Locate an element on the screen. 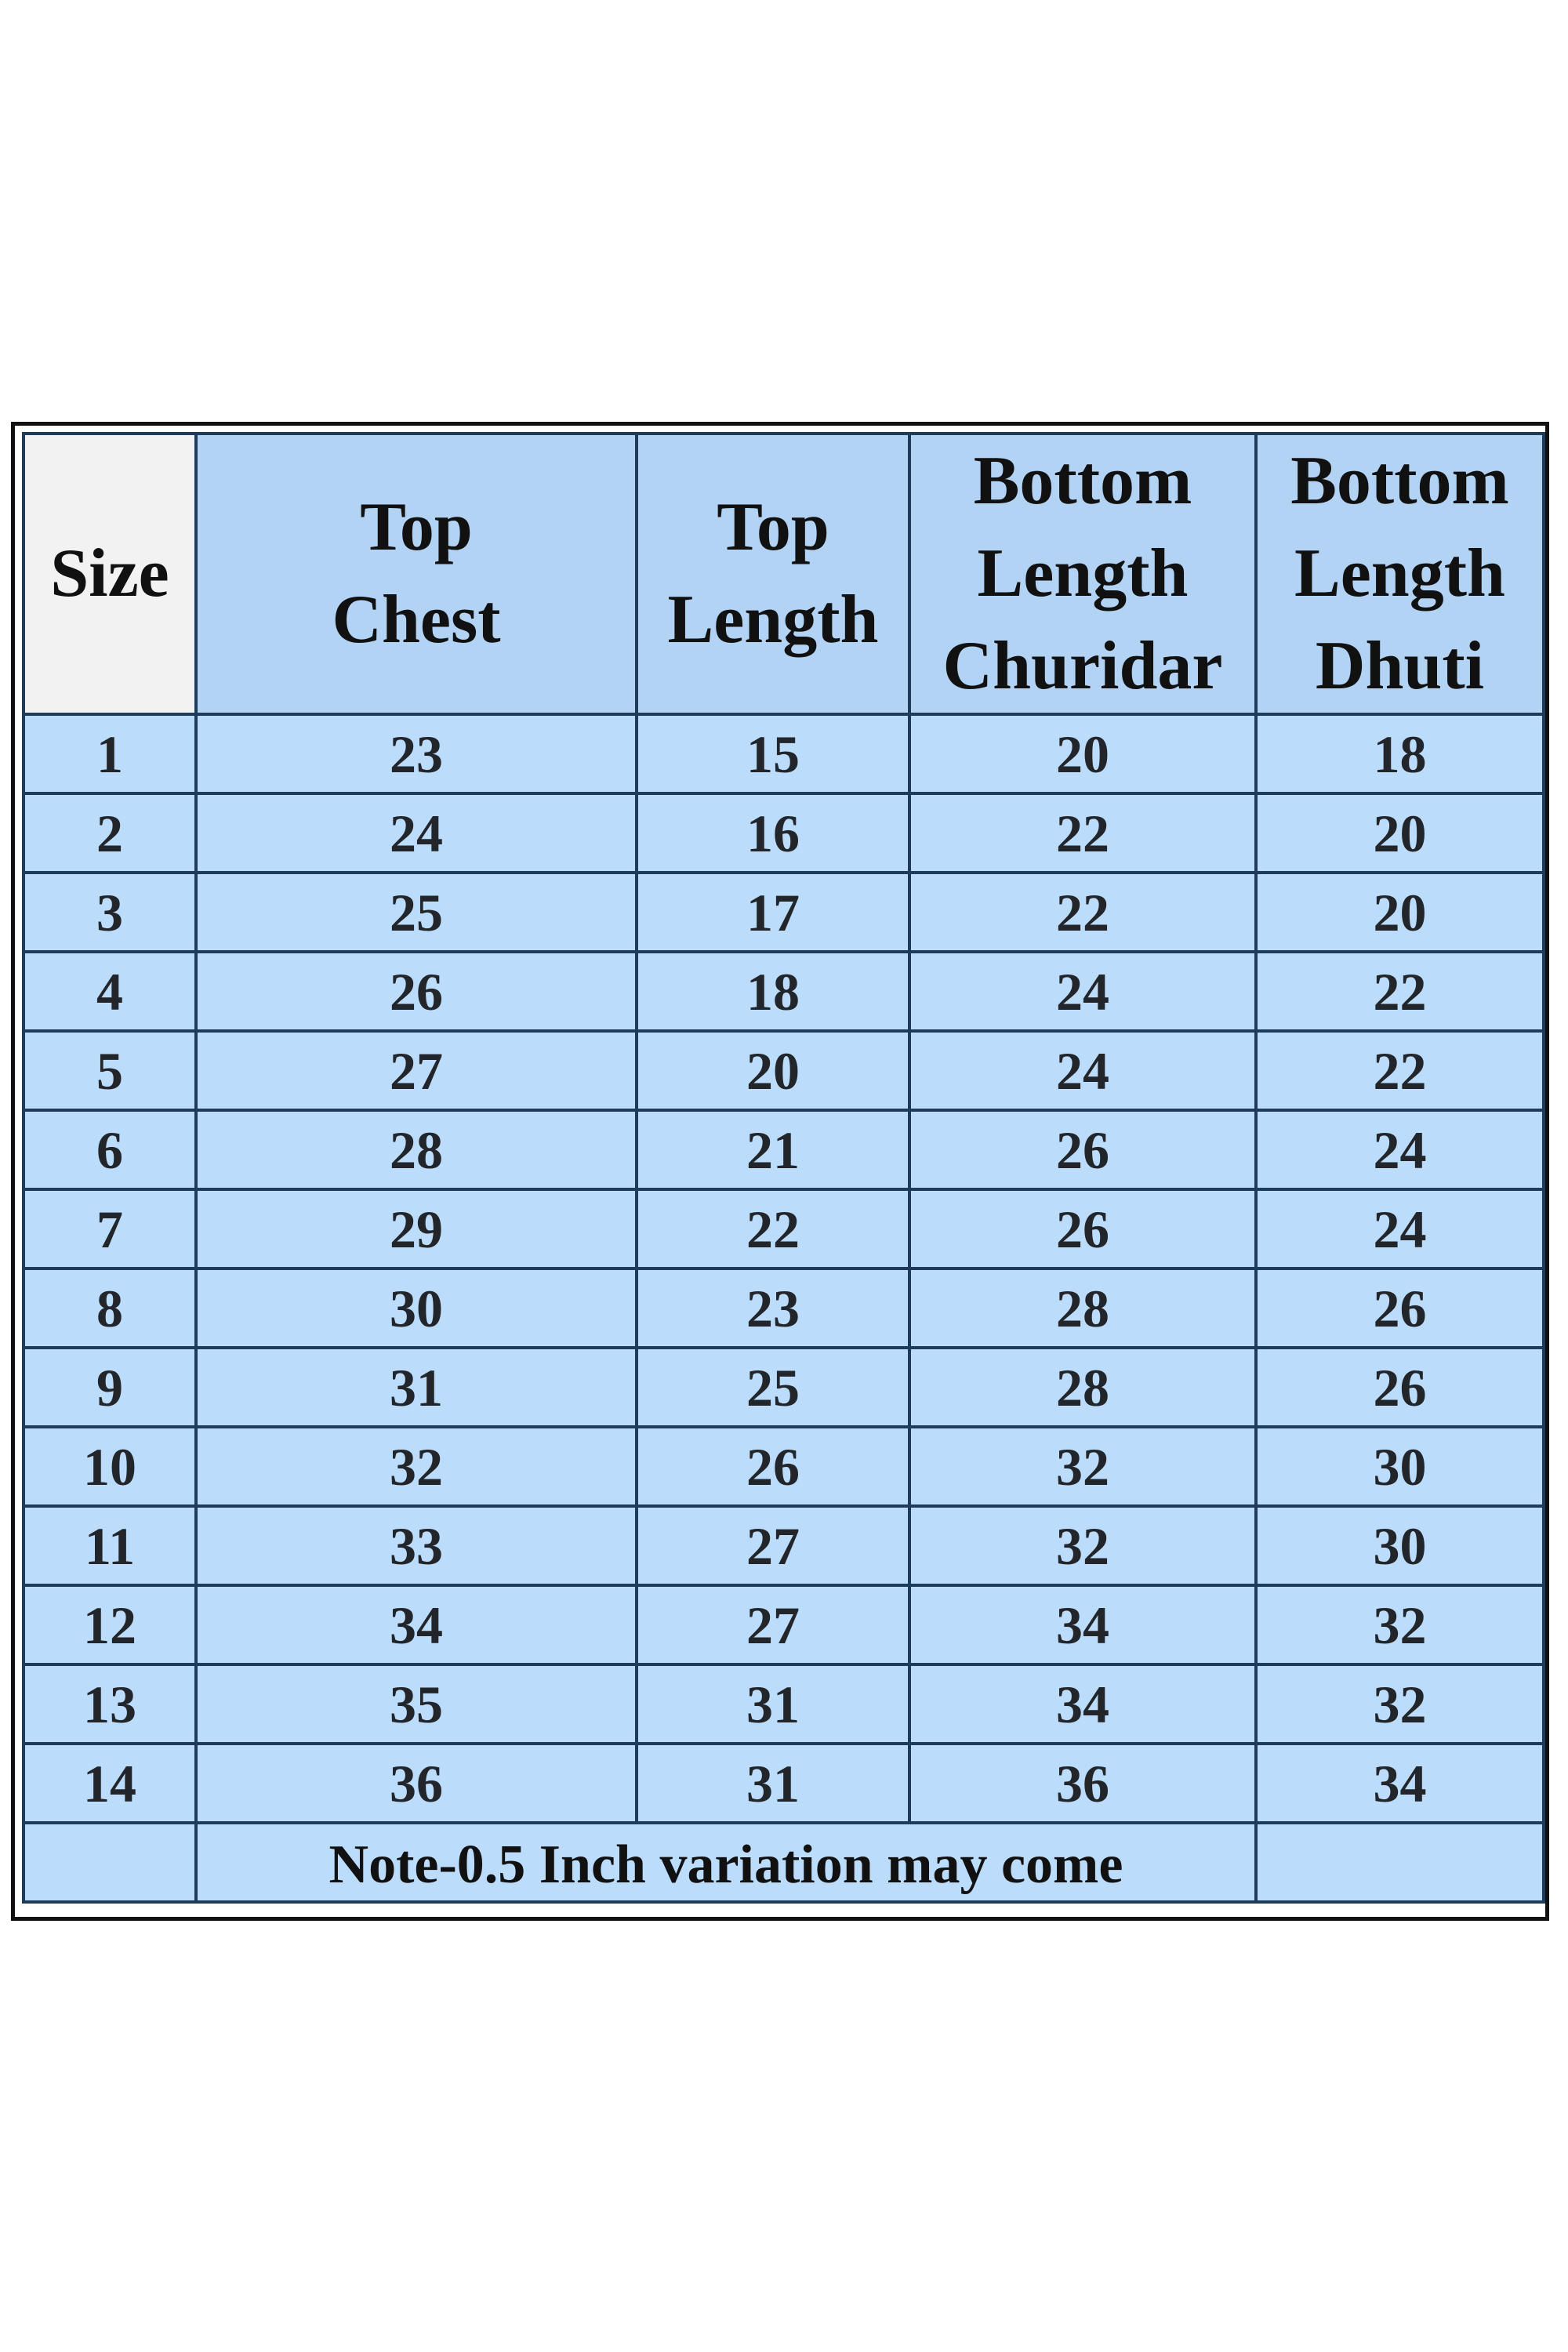 Image resolution: width=1568 pixels, height=2352 pixels. cell-top-length: 22 is located at coordinates (773, 1229).